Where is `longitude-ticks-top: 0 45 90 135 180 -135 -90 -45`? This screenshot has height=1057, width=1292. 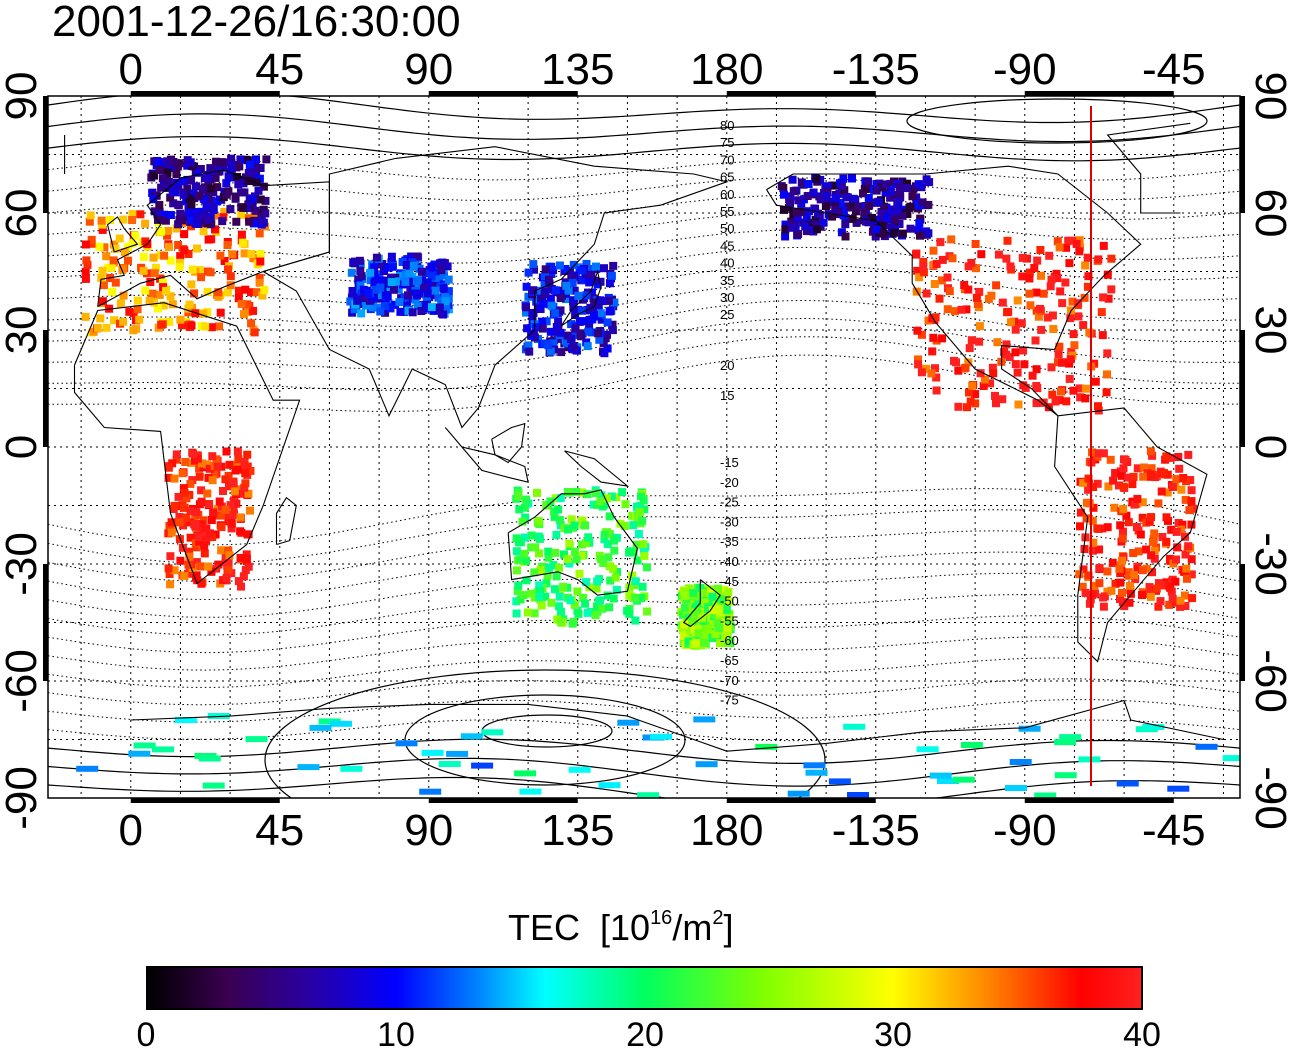 longitude-ticks-top: 0 45 90 135 180 -135 -90 -45 is located at coordinates (662, 69).